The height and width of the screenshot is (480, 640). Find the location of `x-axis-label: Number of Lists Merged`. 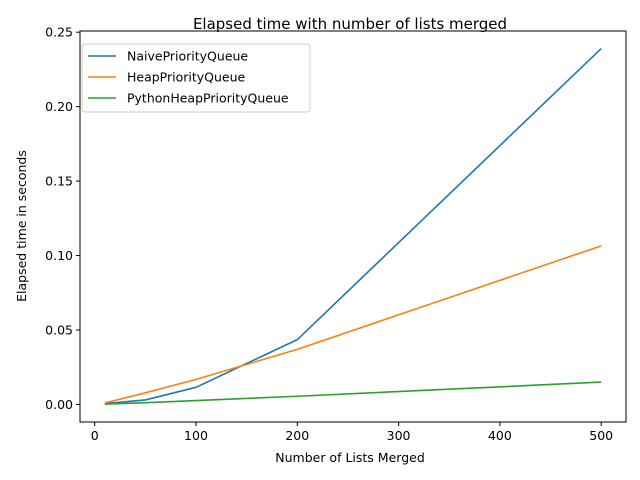

x-axis-label: Number of Lists Merged is located at coordinates (350, 457).